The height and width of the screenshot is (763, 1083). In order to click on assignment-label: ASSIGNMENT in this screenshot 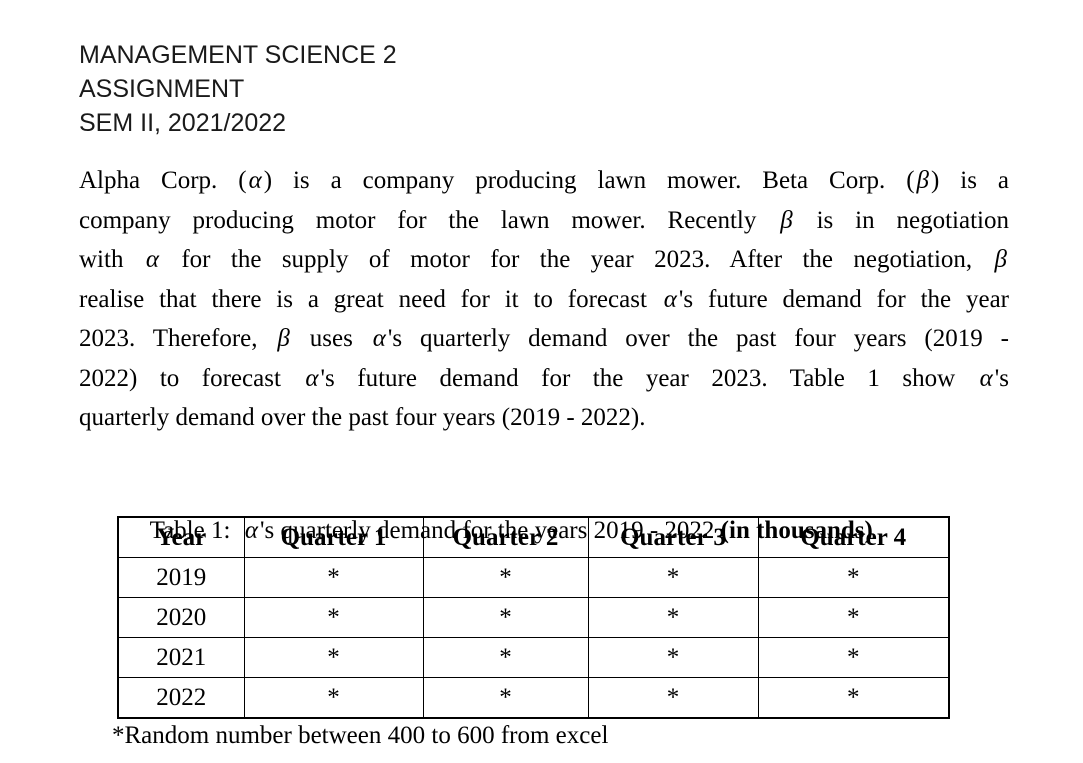, I will do `click(162, 89)`.